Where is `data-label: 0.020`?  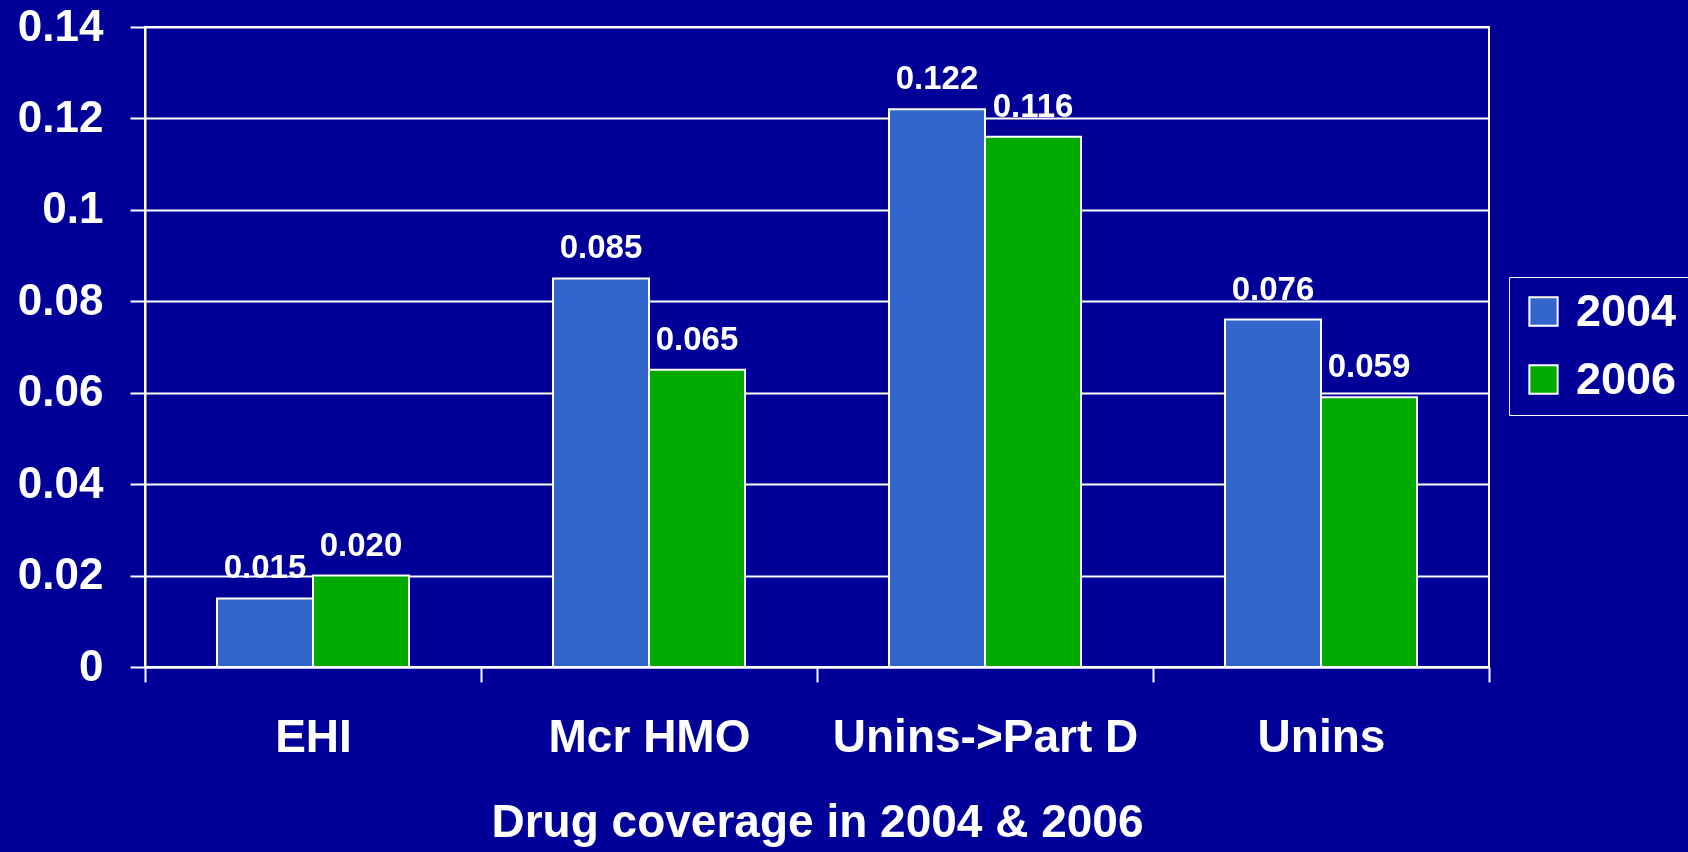 data-label: 0.020 is located at coordinates (361, 544).